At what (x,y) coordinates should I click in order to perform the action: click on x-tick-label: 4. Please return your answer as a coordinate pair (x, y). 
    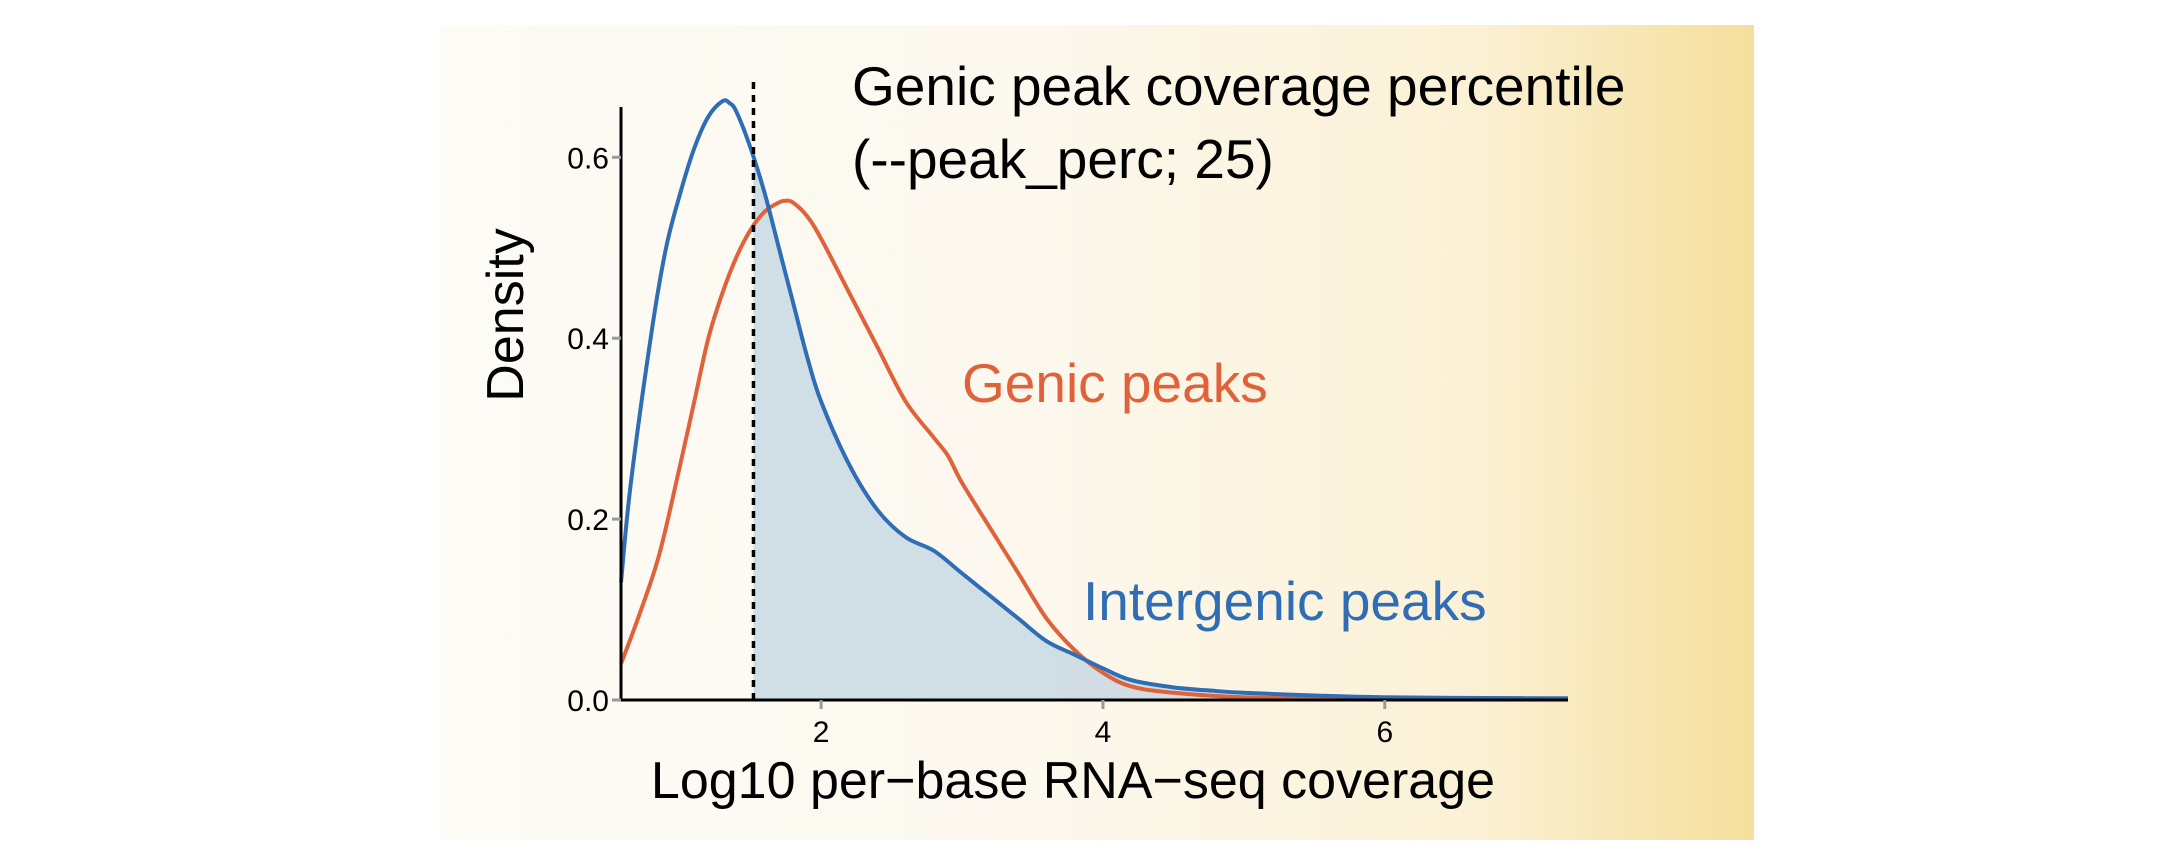
    Looking at the image, I should click on (1103, 732).